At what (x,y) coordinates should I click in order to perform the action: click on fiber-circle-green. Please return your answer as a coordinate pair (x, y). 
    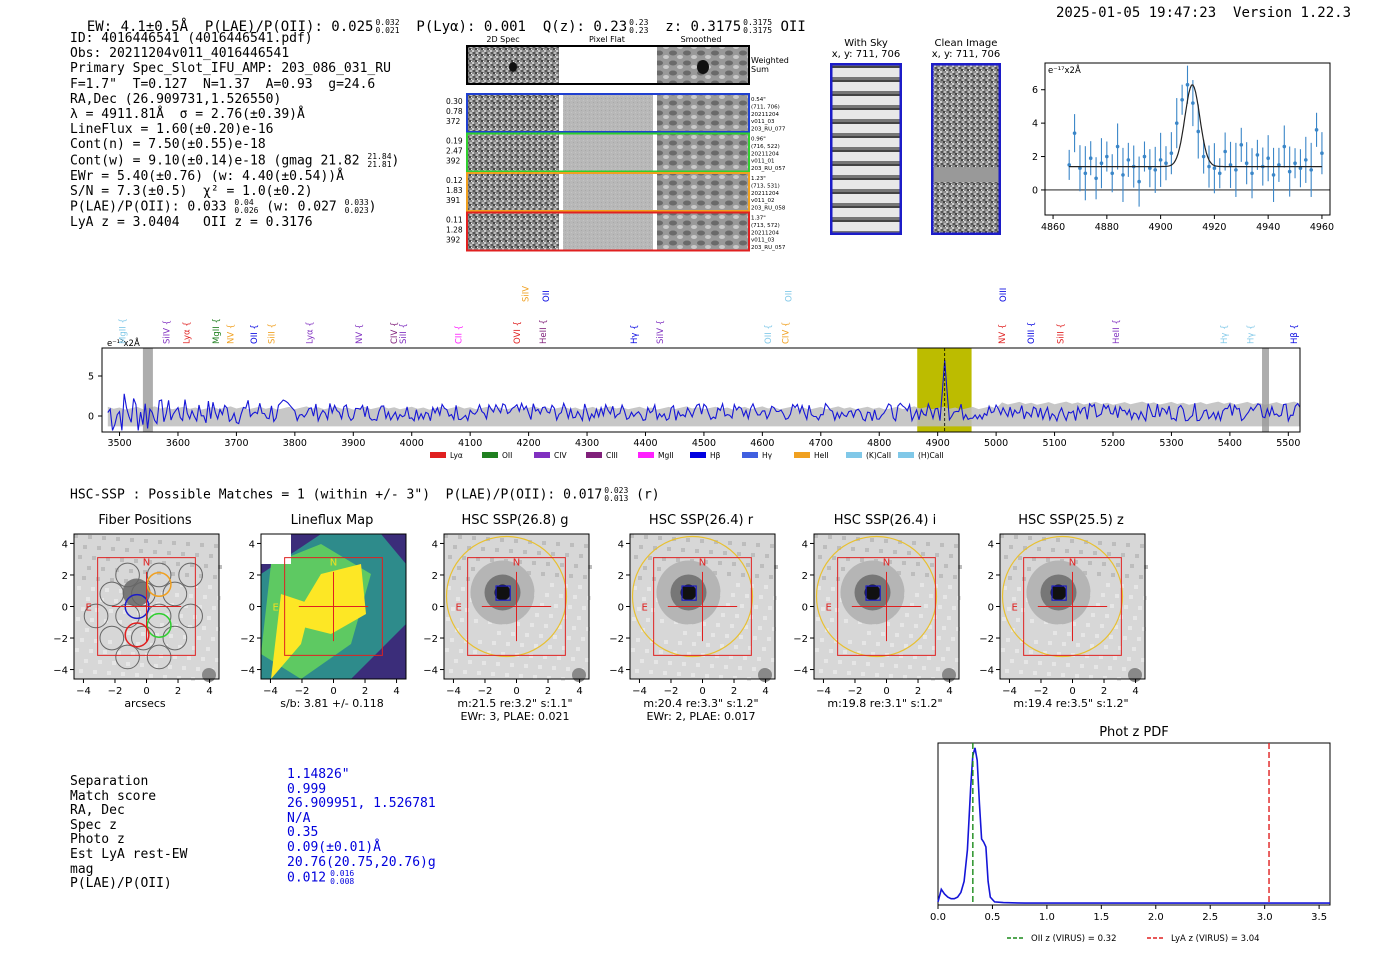
    Looking at the image, I should click on (159, 625).